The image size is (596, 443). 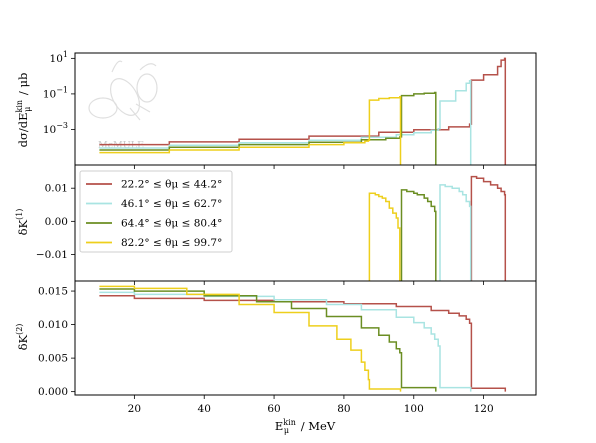 What do you see at coordinates (56, 222) in the screenshot?
I see `ytick-label-middle-1: 0.00` at bounding box center [56, 222].